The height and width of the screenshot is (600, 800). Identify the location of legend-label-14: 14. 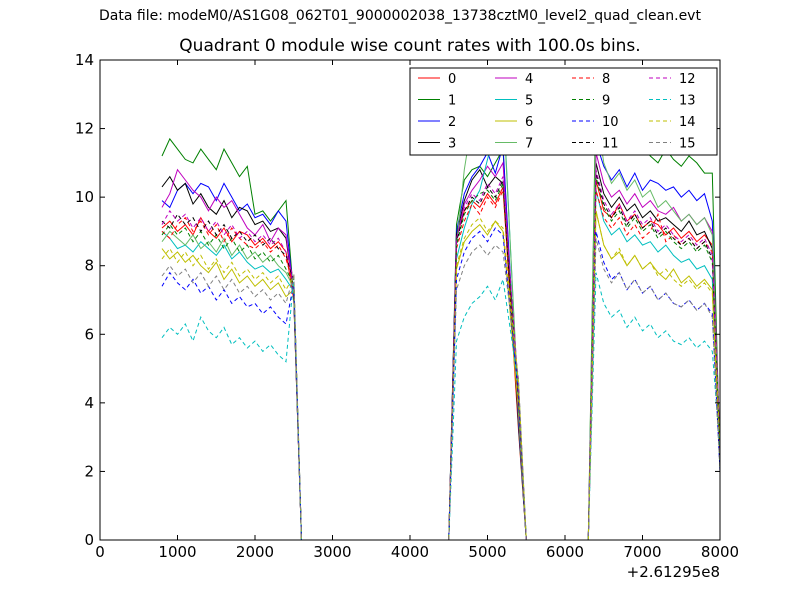
(687, 122).